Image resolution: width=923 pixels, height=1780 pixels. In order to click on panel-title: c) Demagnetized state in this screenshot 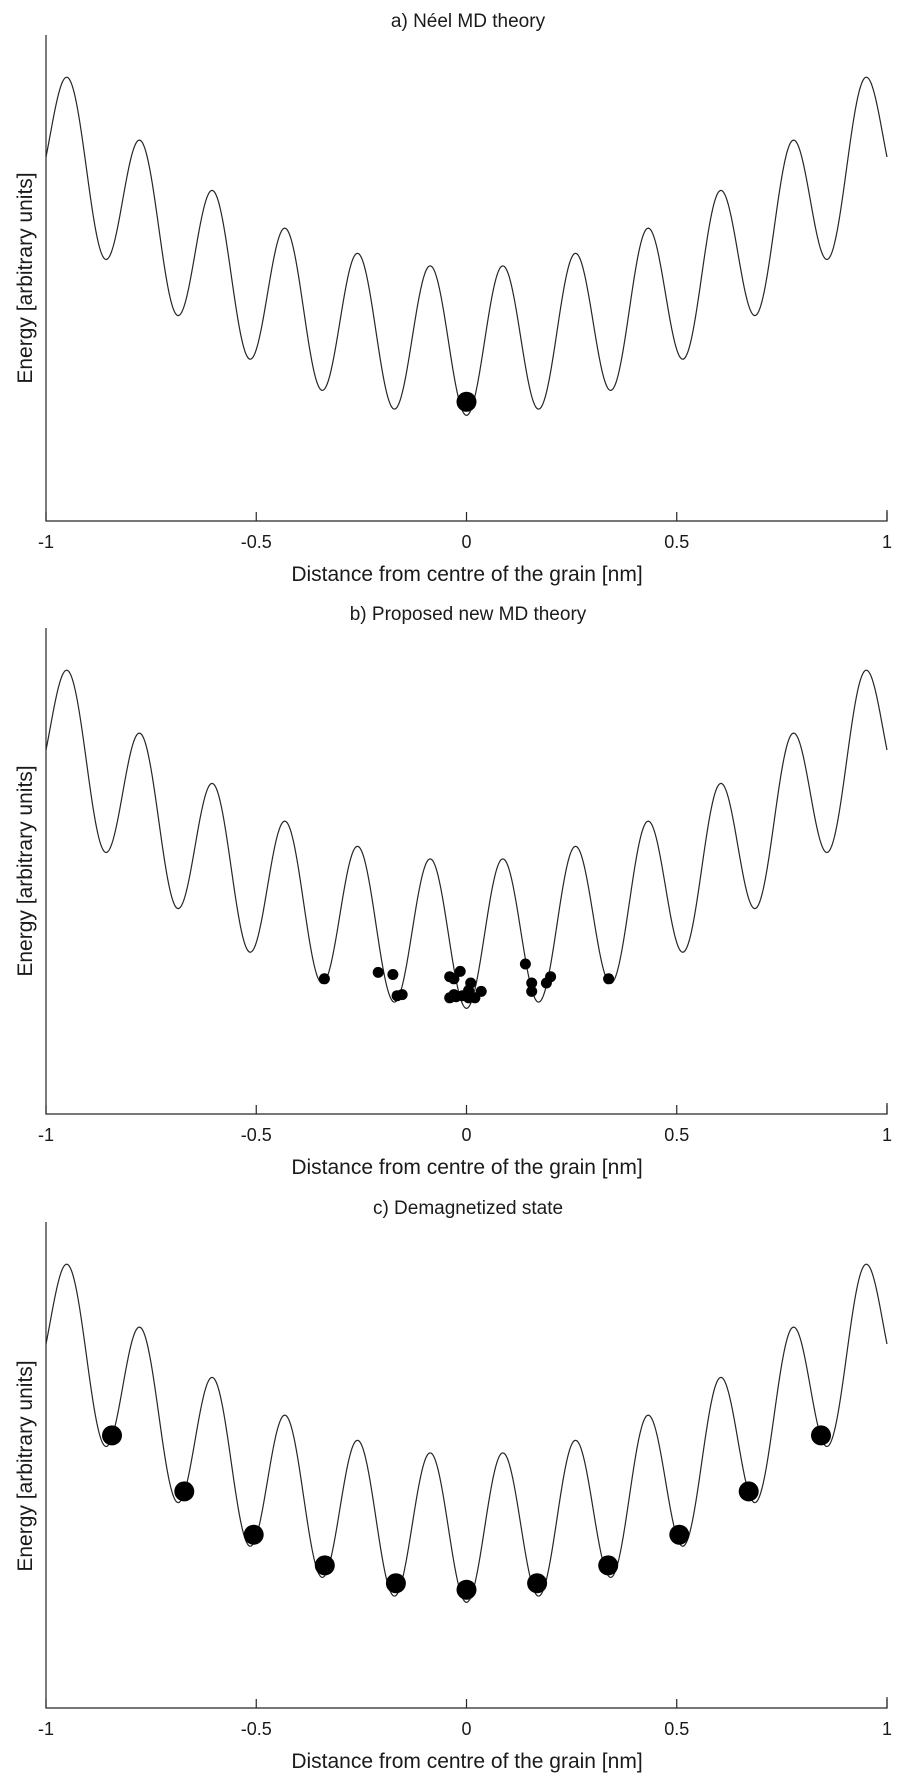, I will do `click(468, 1208)`.